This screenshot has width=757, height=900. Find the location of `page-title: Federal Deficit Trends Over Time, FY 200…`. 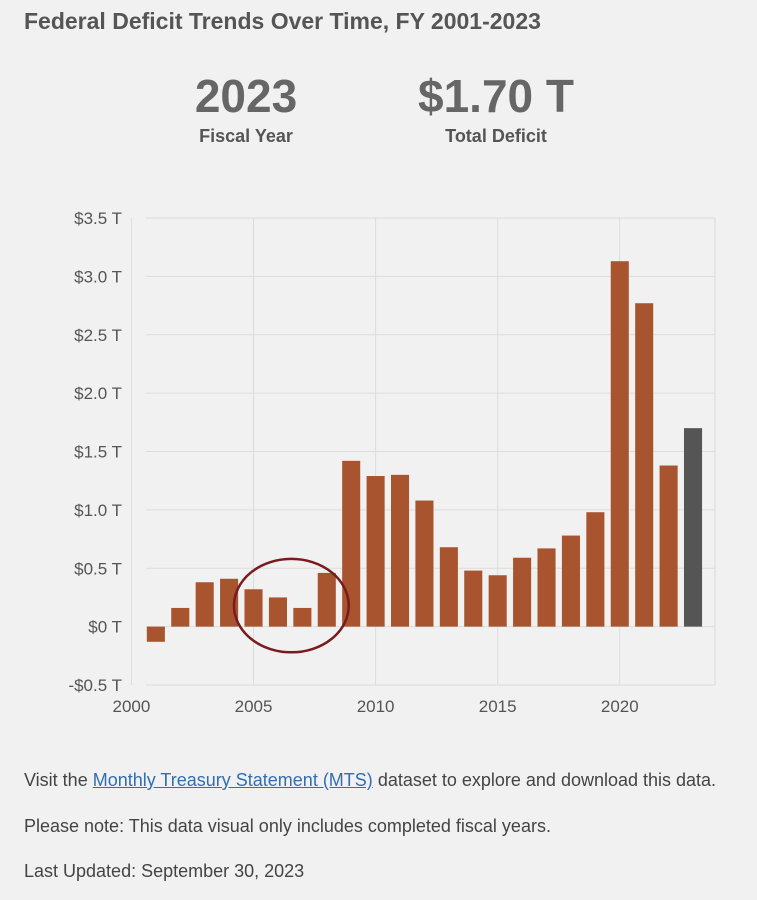

page-title: Federal Deficit Trends Over Time, FY 200… is located at coordinates (282, 21).